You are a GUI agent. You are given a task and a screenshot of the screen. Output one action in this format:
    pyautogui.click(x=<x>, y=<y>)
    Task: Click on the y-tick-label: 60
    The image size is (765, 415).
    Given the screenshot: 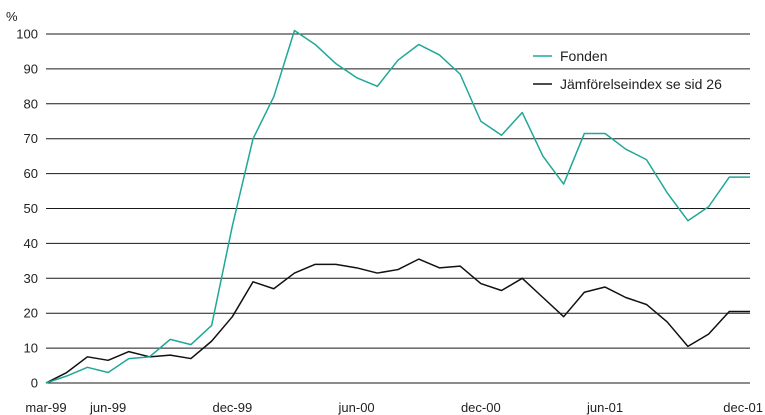 What is the action you would take?
    pyautogui.click(x=31, y=173)
    